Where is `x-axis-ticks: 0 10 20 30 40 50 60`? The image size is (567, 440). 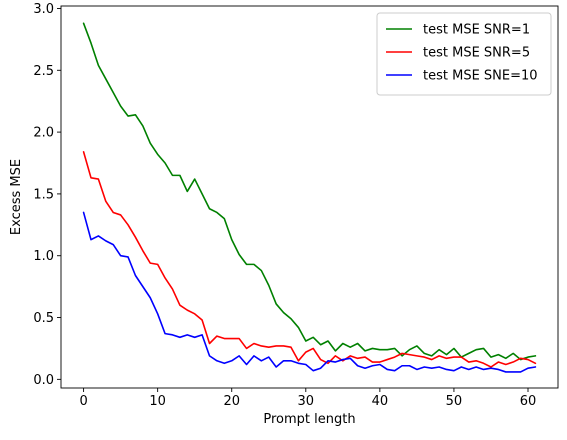 x-axis-ticks: 0 10 20 30 40 50 60 is located at coordinates (307, 398).